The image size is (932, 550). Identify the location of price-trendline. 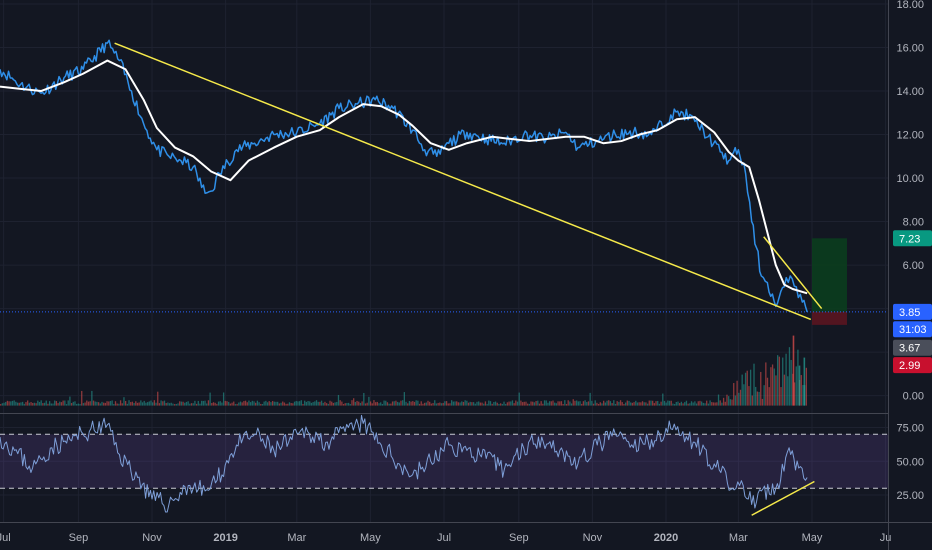
(793, 273).